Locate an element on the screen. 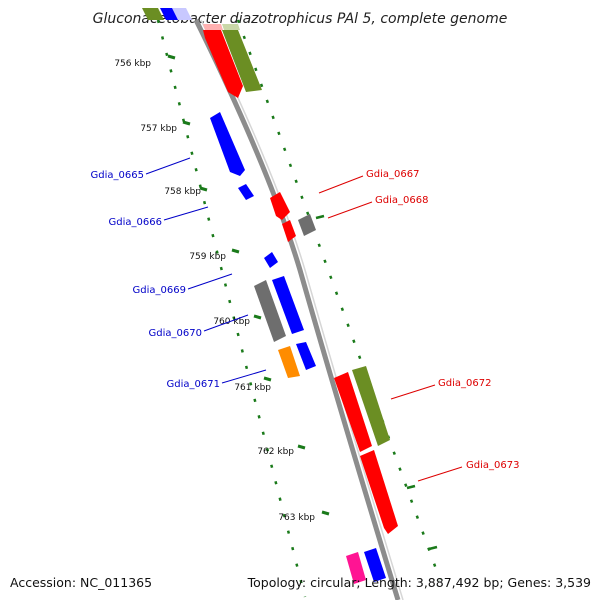 The width and height of the screenshot is (600, 600). label-gdia-0671: Gdia_0671 is located at coordinates (217, 379).